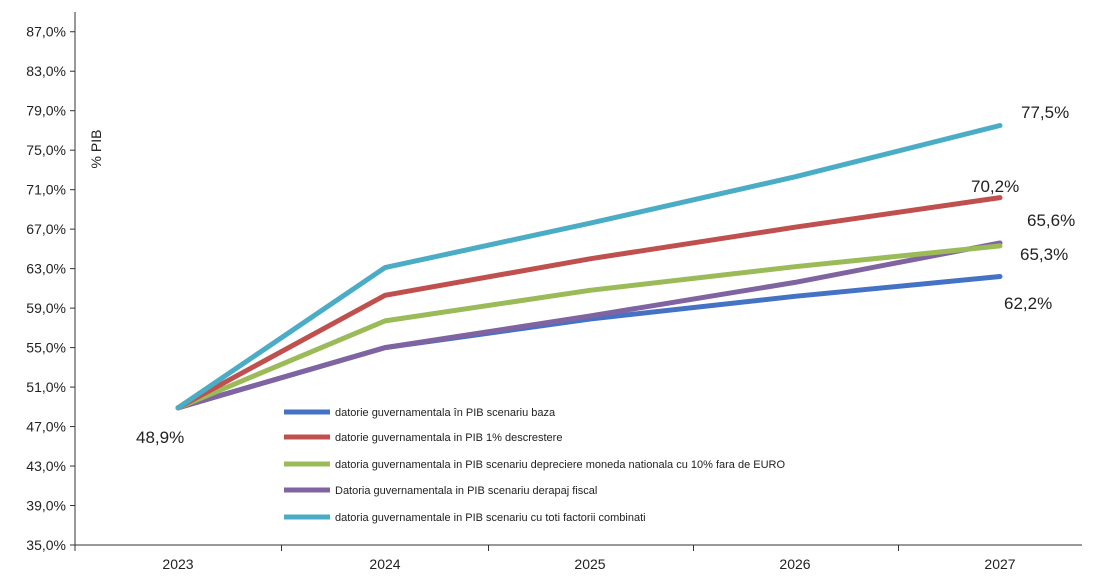 Image resolution: width=1096 pixels, height=577 pixels. Describe the element at coordinates (96, 149) in the screenshot. I see `y-axis-label: % PIB` at that location.